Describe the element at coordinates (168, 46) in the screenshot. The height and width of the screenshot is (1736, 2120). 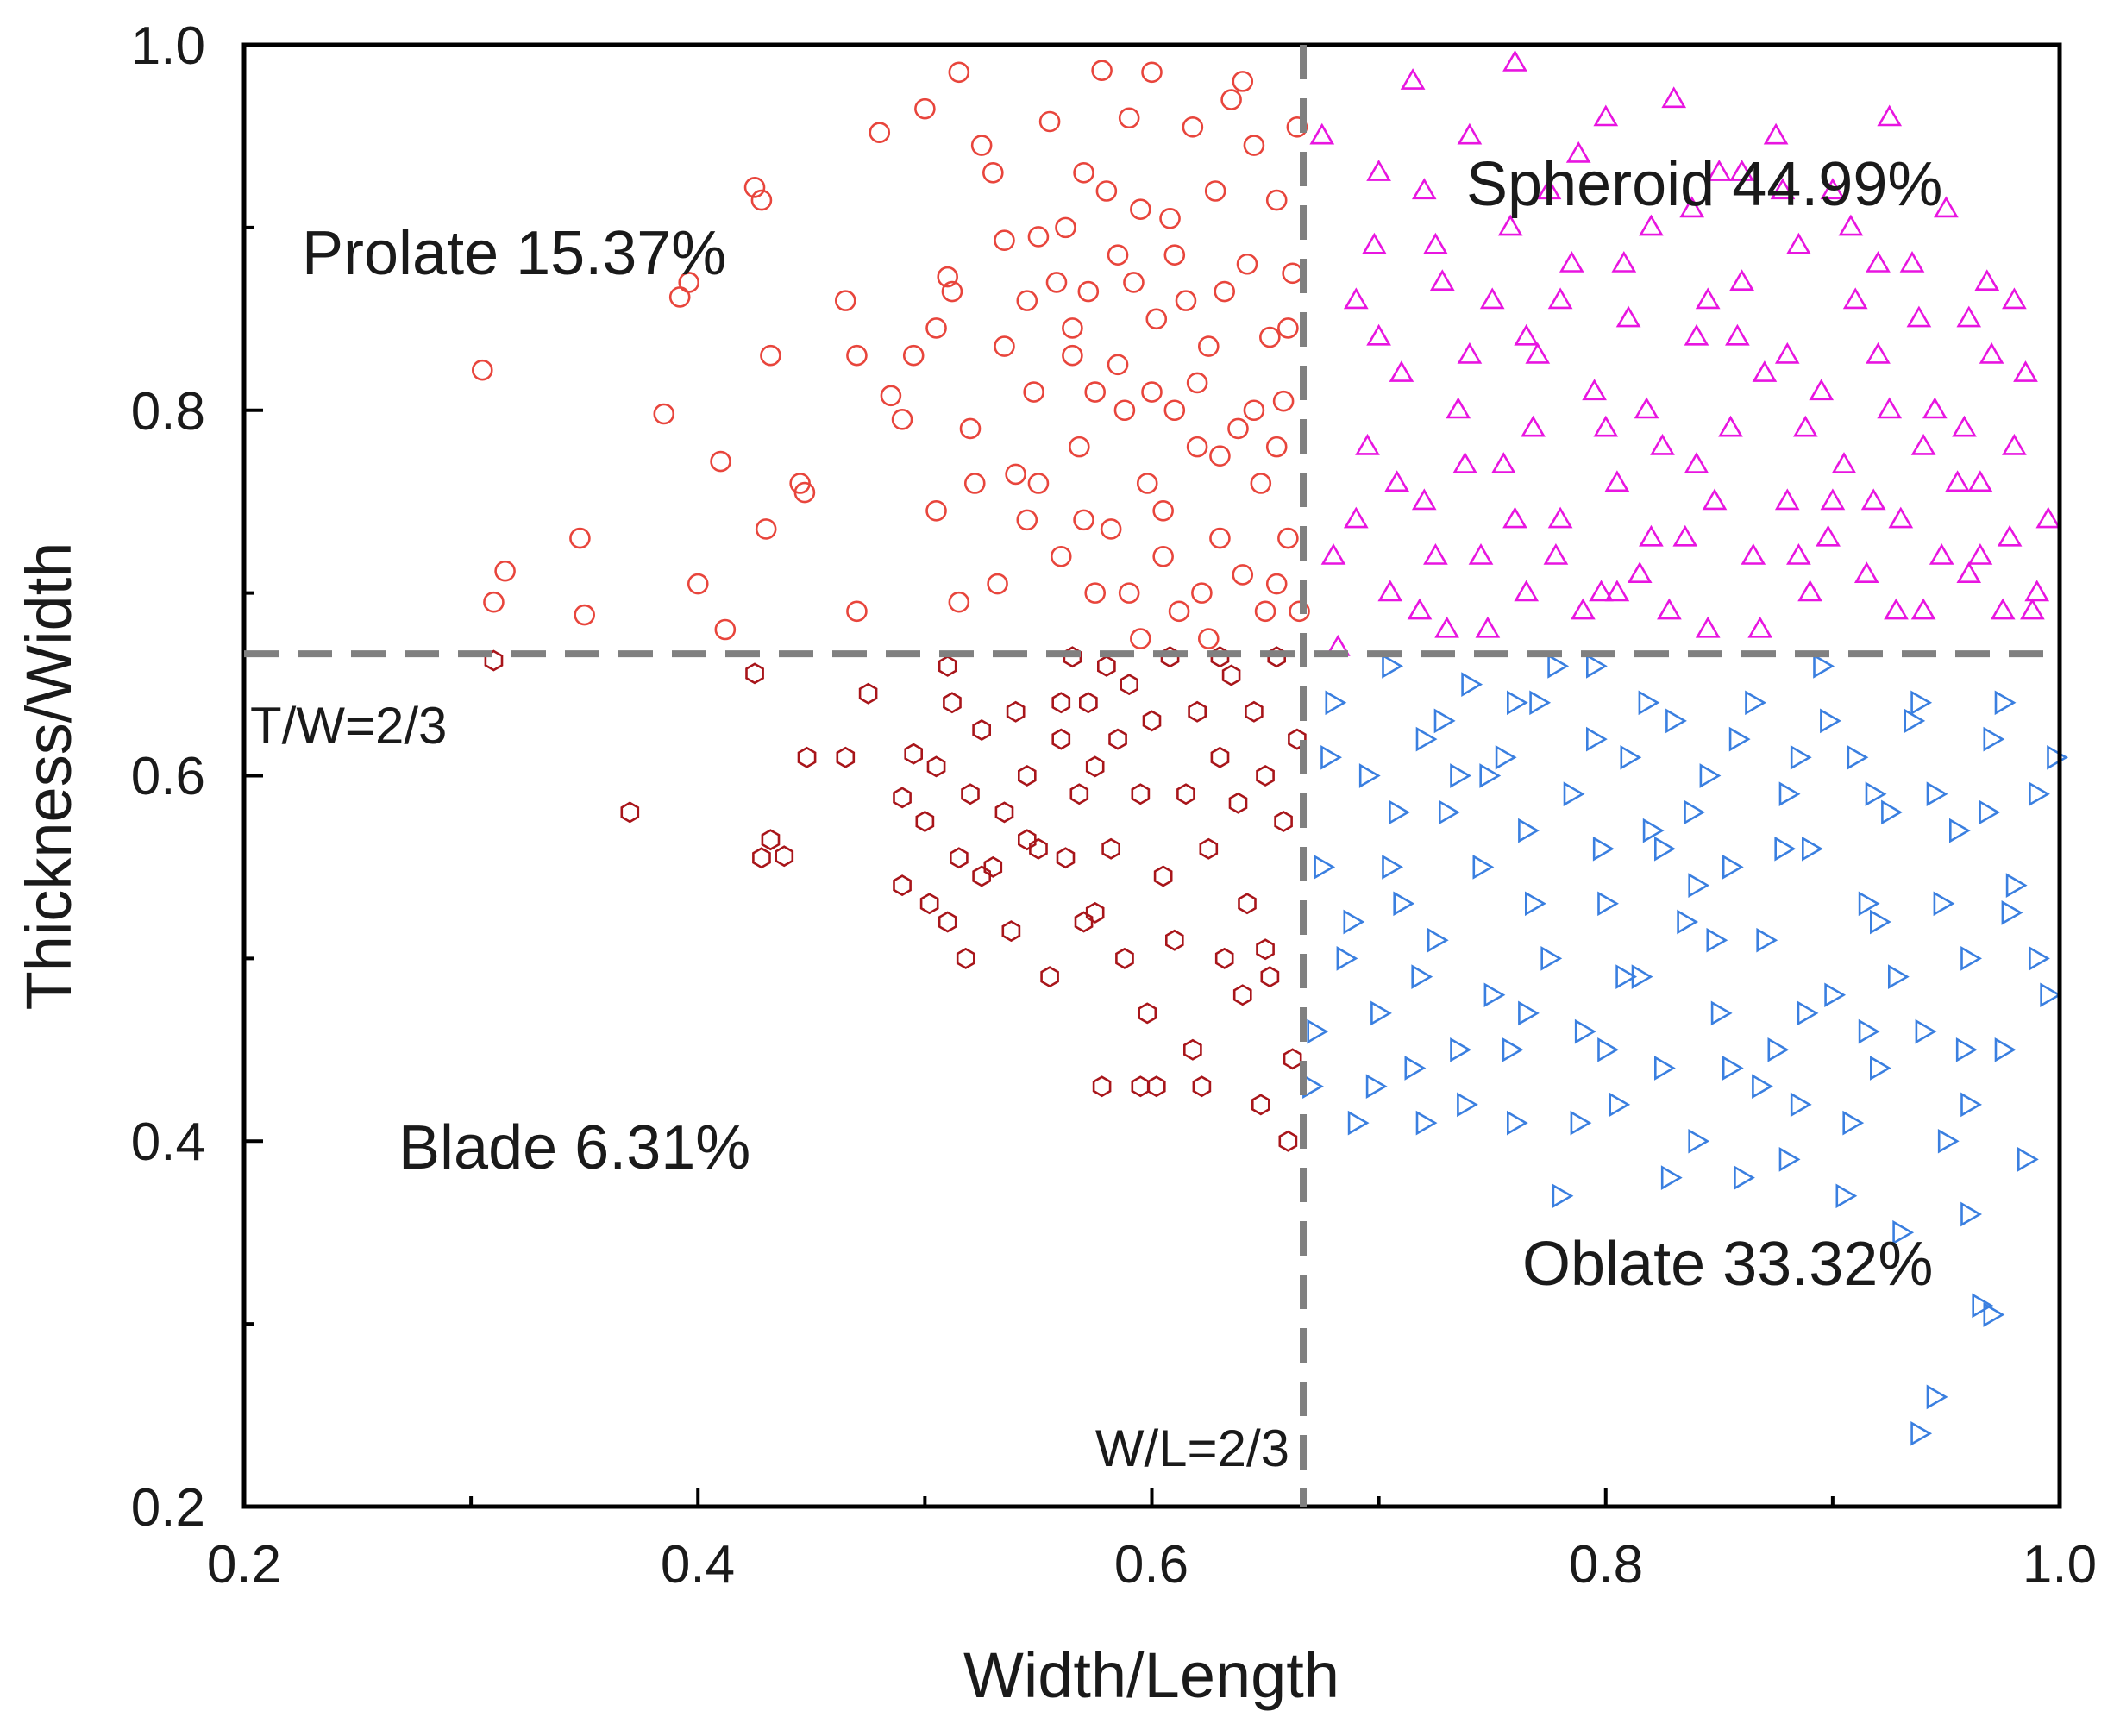
I see `y-tick-label: 1.0` at that location.